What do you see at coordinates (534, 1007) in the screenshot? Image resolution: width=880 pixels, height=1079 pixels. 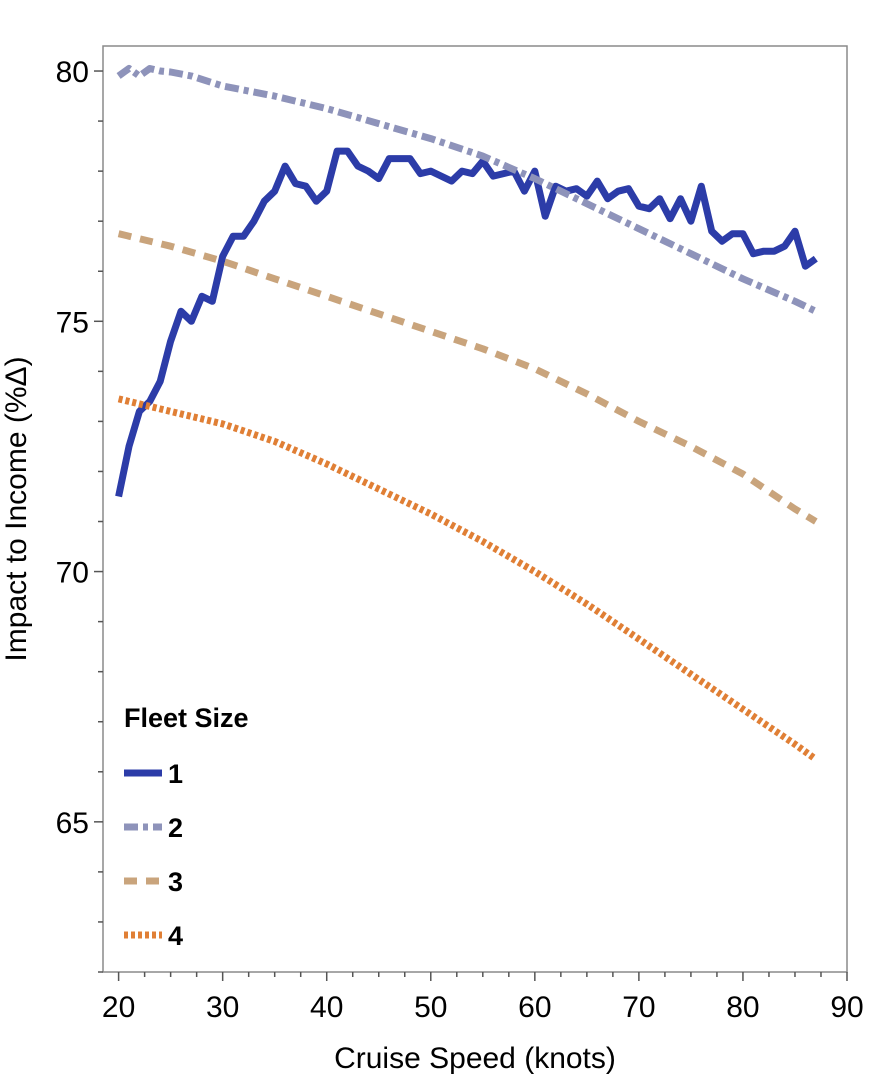 I see `x-tick-label: 60` at bounding box center [534, 1007].